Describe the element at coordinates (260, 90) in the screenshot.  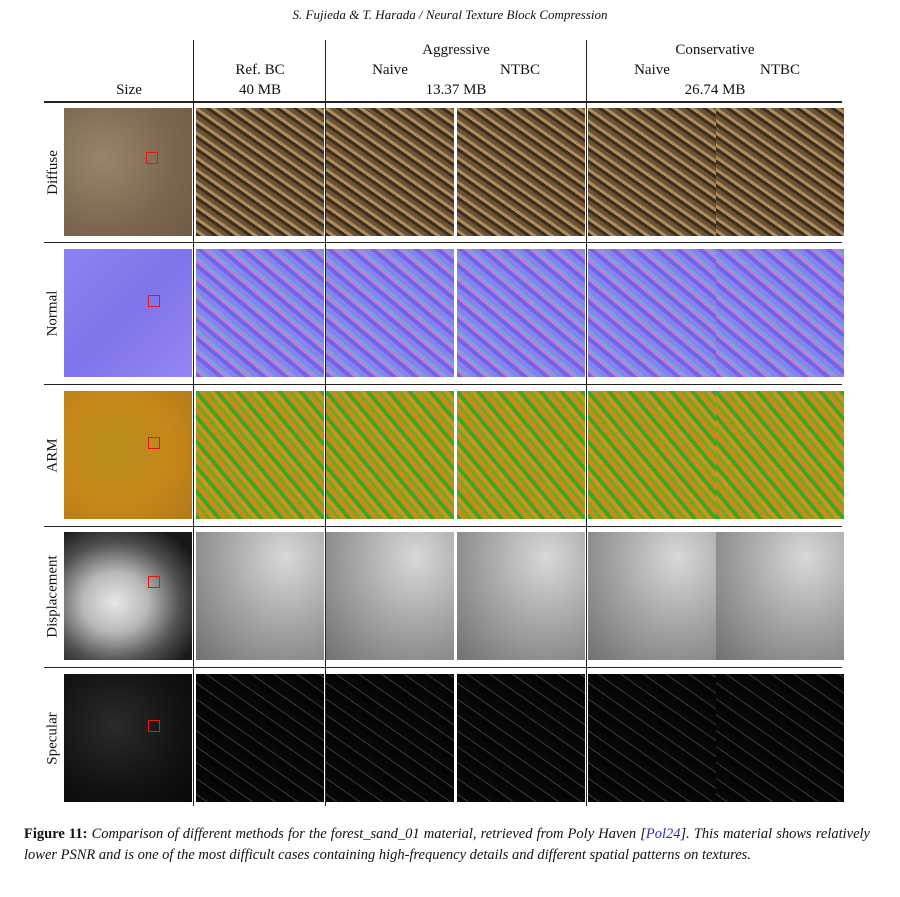
I see `header-ref-size: 40 MB` at that location.